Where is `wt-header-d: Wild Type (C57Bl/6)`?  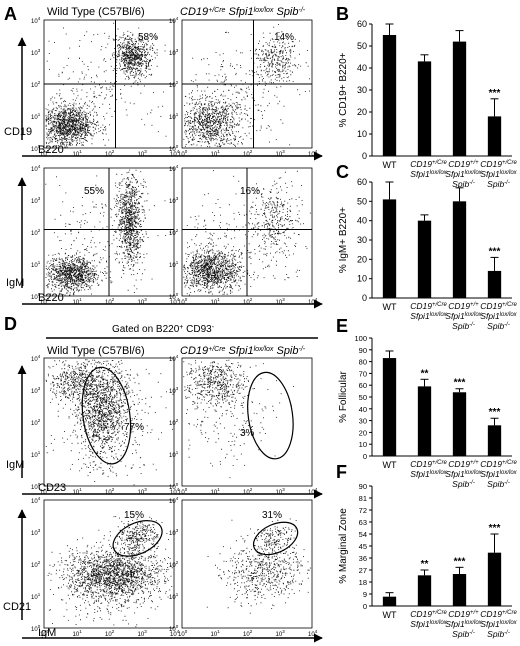
wt-header-d: Wild Type (C57Bl/6) is located at coordinates (96, 351).